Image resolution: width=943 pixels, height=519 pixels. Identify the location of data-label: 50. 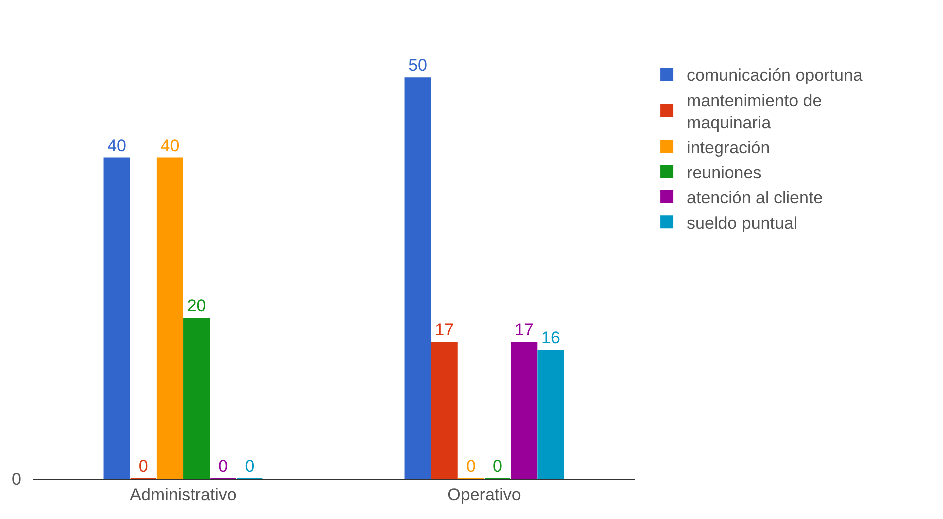
(418, 66).